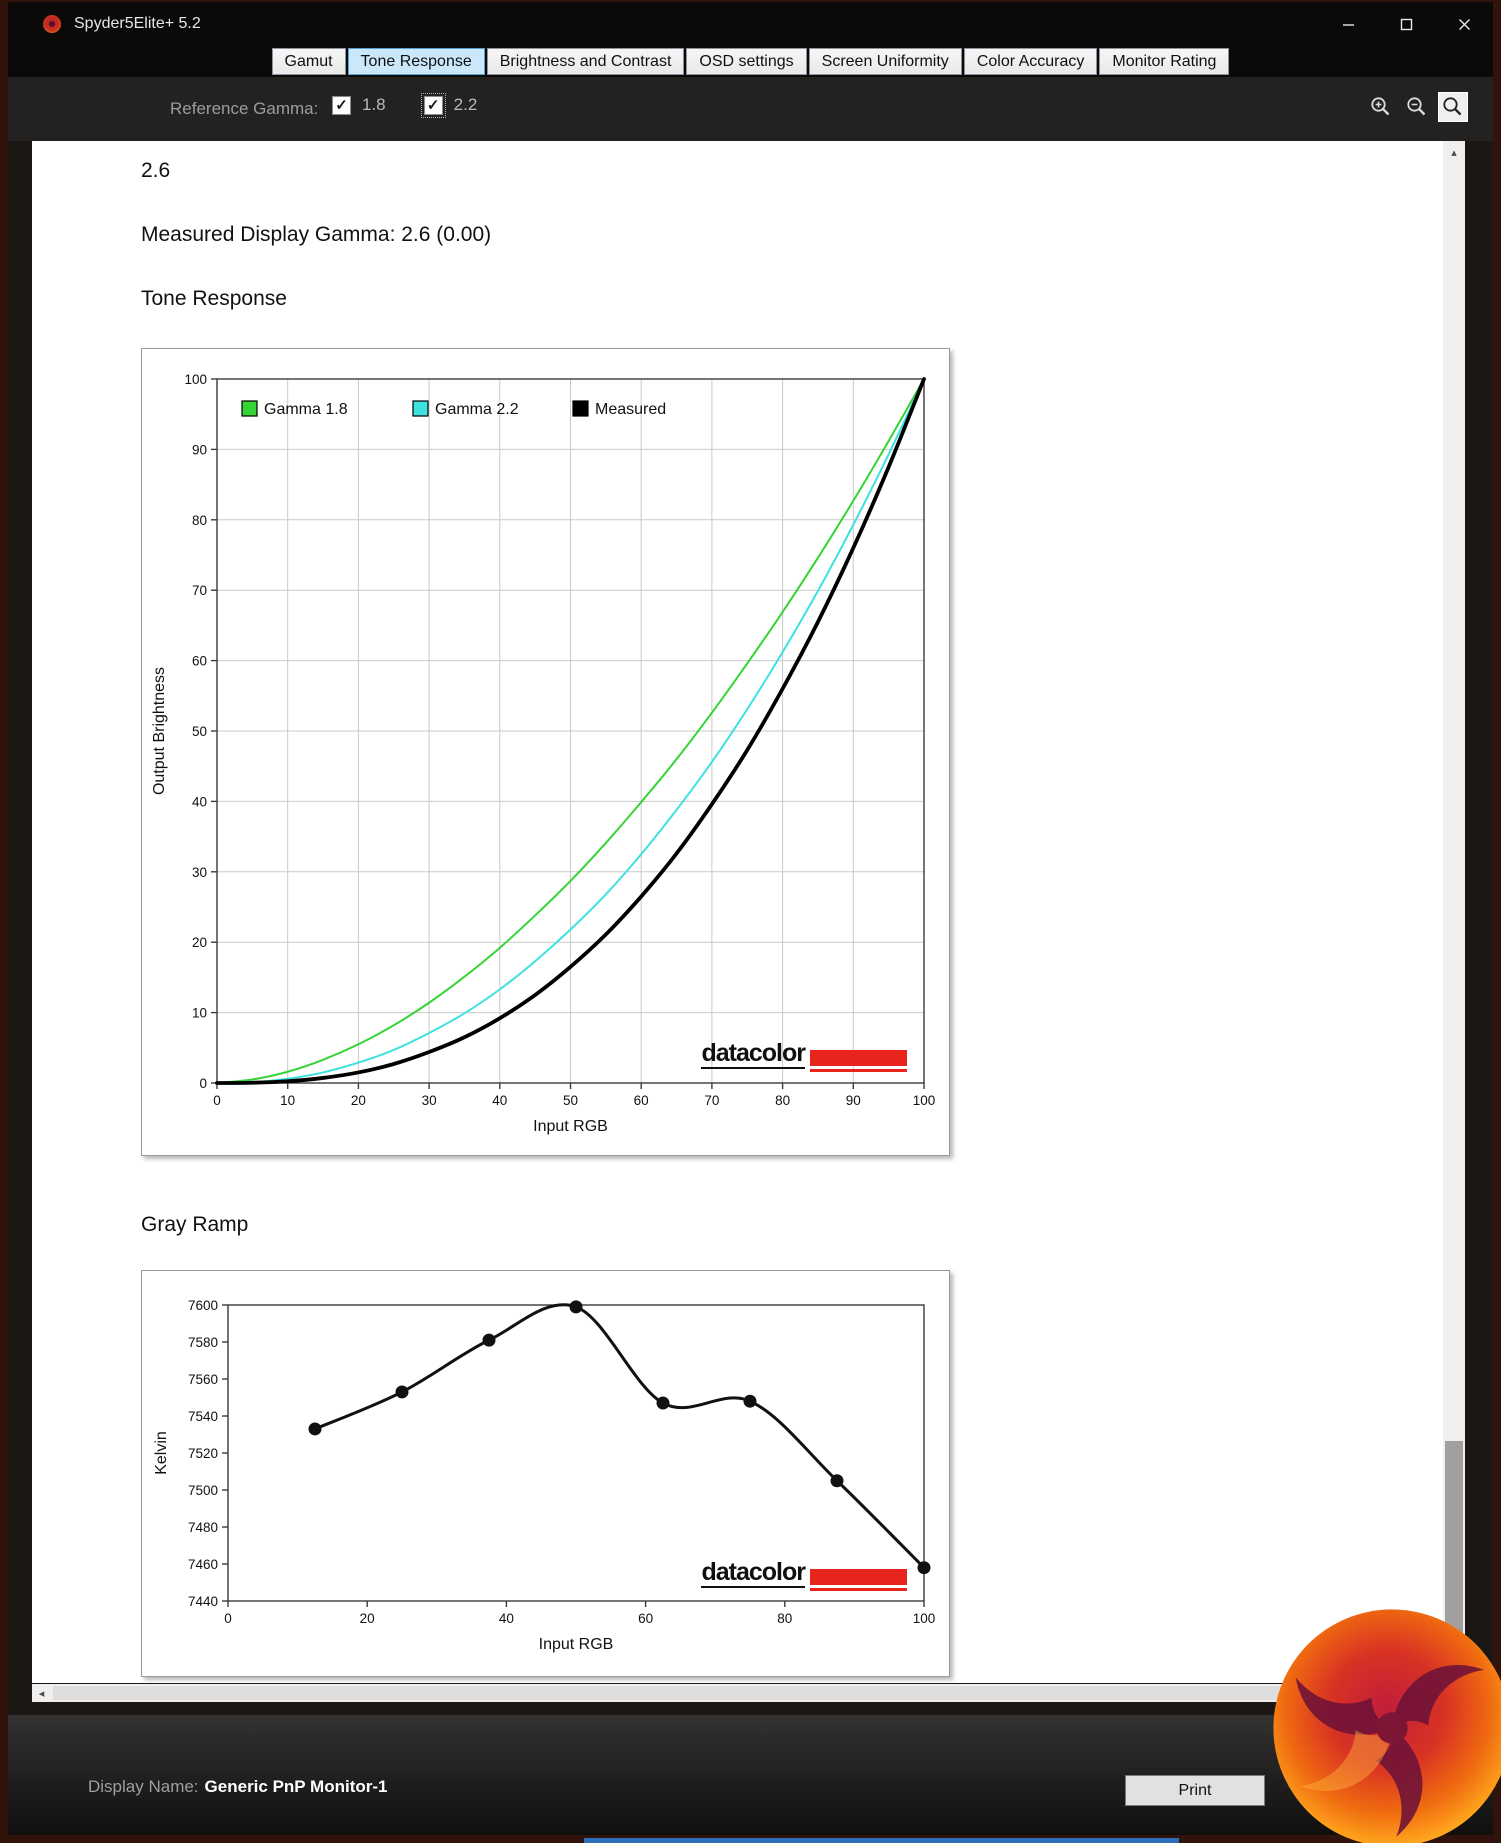 This screenshot has width=1501, height=1843. Describe the element at coordinates (203, 1564) in the screenshot. I see `svg-text: 7460` at that location.